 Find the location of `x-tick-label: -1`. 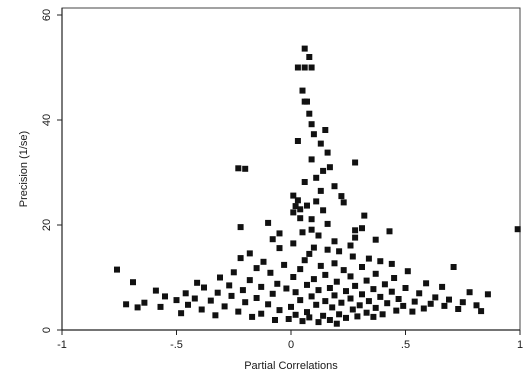

x-tick-label: -1 is located at coordinates (62, 345).